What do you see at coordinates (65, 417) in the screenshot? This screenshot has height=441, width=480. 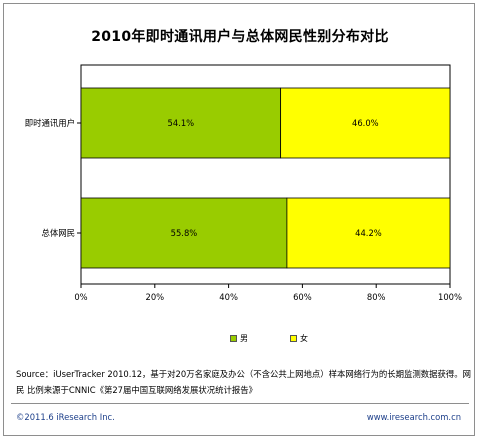 I see `copyright-text: ©2011.6 iResearch Inc.` at bounding box center [65, 417].